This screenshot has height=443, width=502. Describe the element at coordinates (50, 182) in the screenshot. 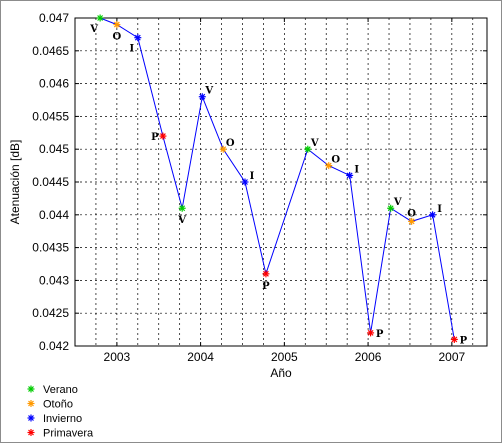

I see `y-tick-label: 0.0445` at that location.